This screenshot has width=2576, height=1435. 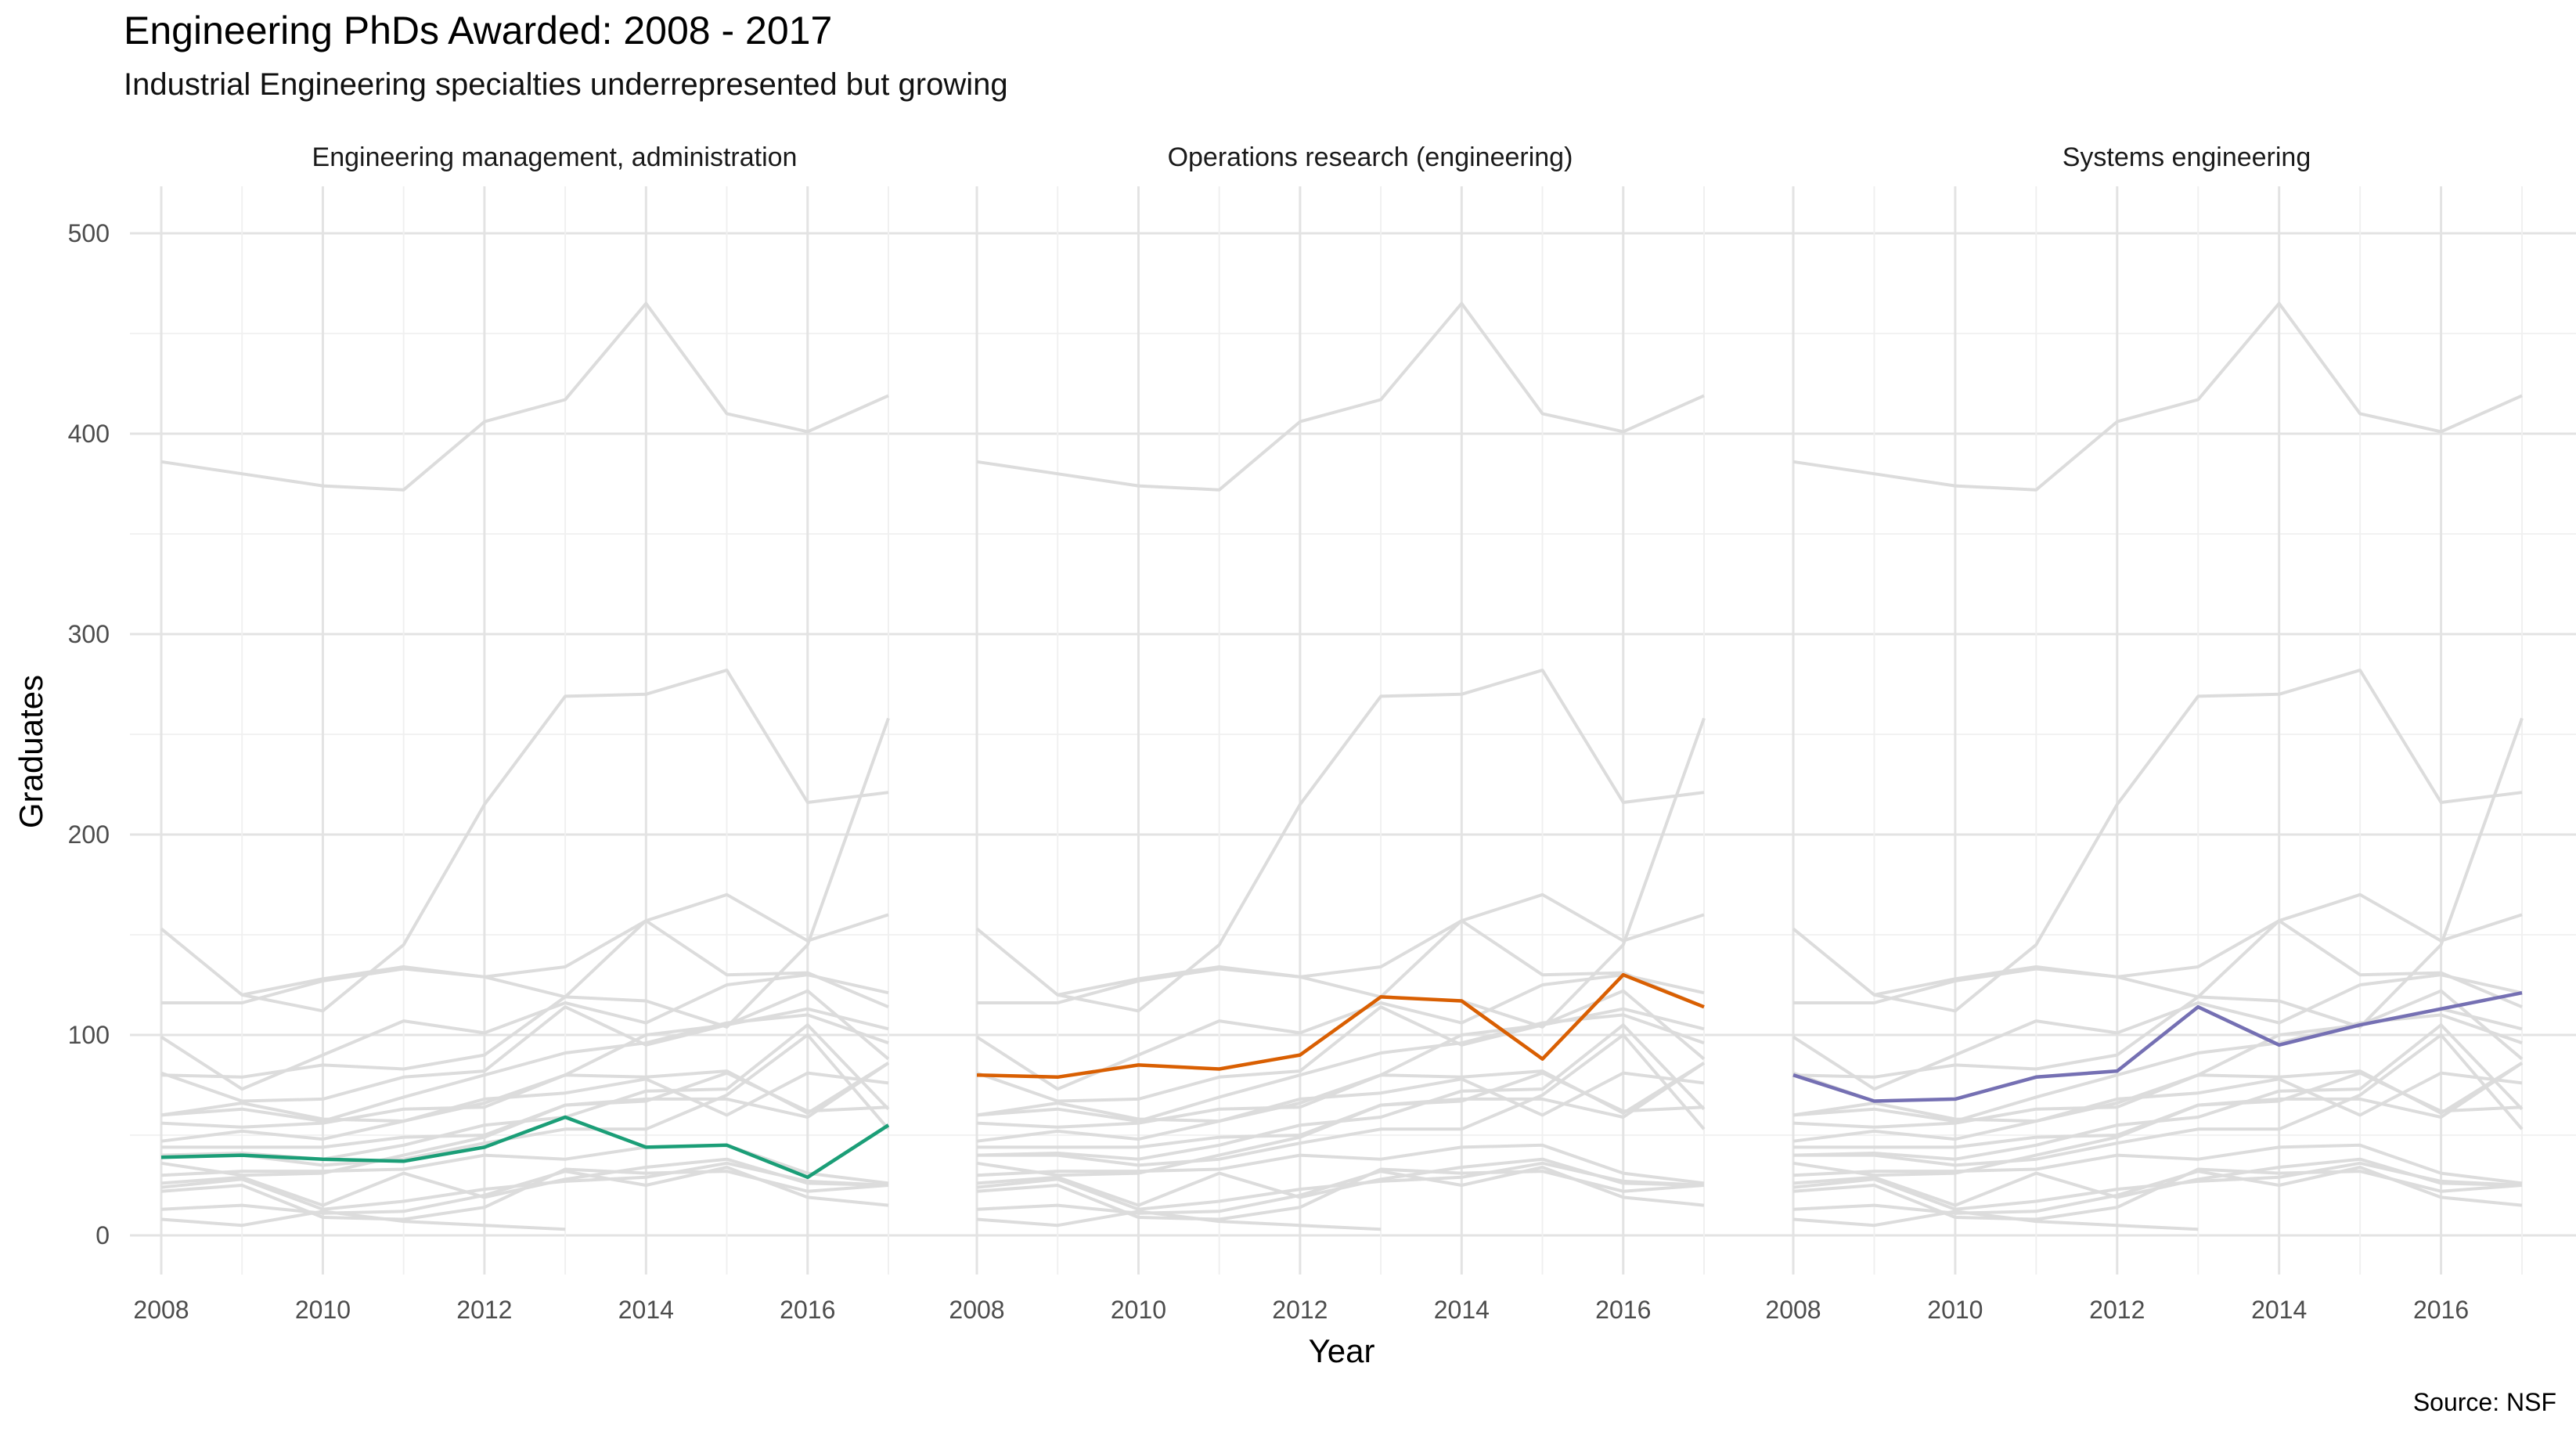 I want to click on source-caption: Source: NSF, so click(x=2484, y=1402).